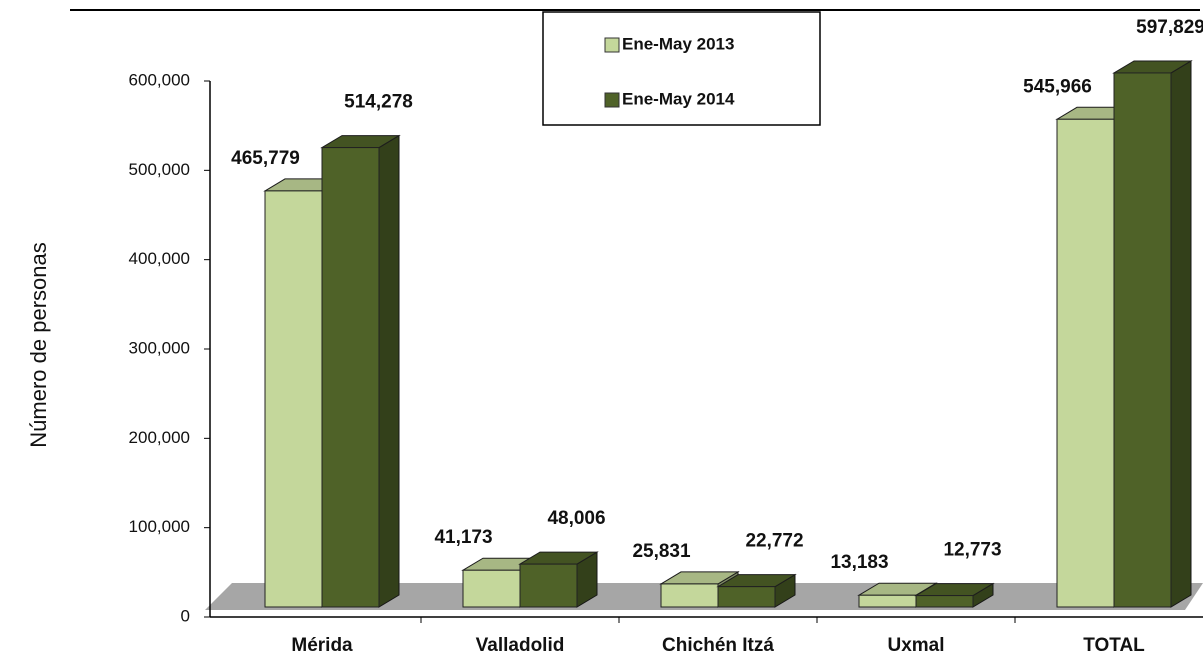  Describe the element at coordinates (718, 645) in the screenshot. I see `x-tick-label: Chichén Itzá` at that location.